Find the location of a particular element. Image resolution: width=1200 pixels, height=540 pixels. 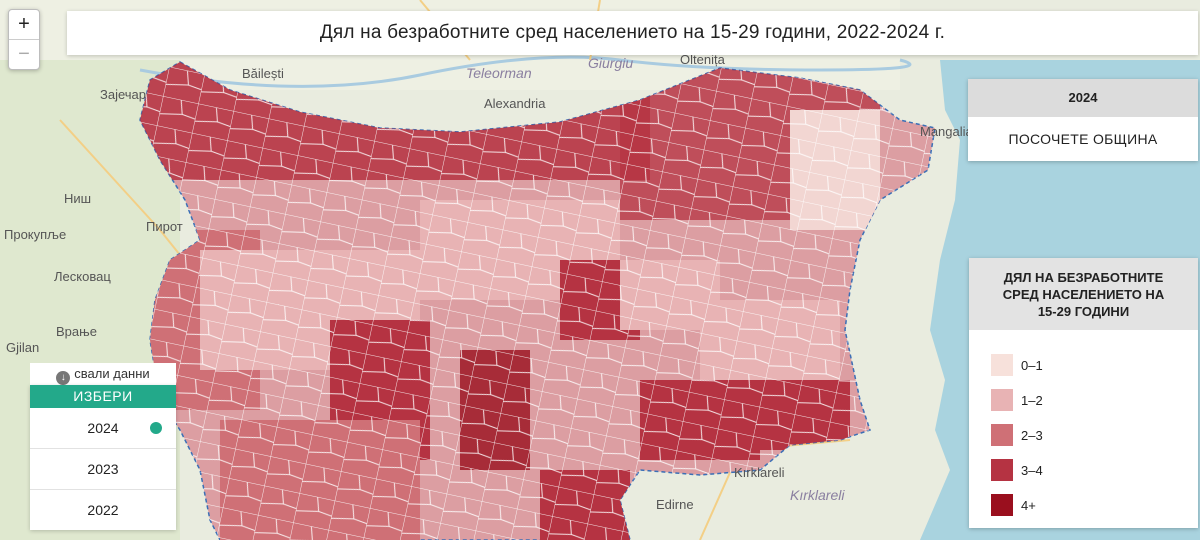

coastline-land is located at coordinates (930, 300).